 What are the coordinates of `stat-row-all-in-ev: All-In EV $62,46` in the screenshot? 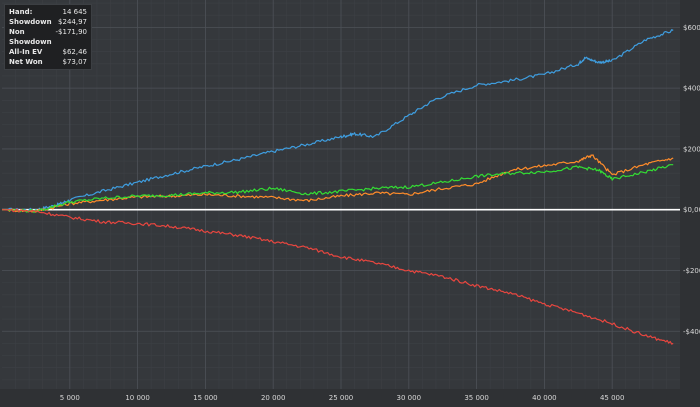 It's located at (48, 52).